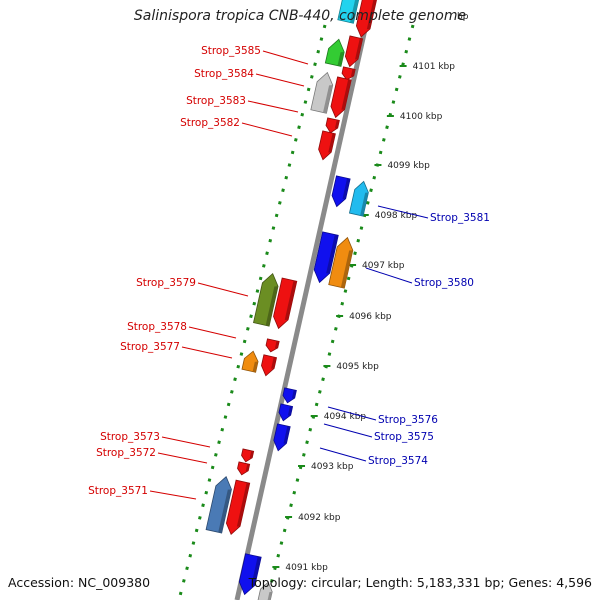 The image size is (600, 600). Describe the element at coordinates (126, 453) in the screenshot. I see `gene-label-left: Strop_3572` at that location.